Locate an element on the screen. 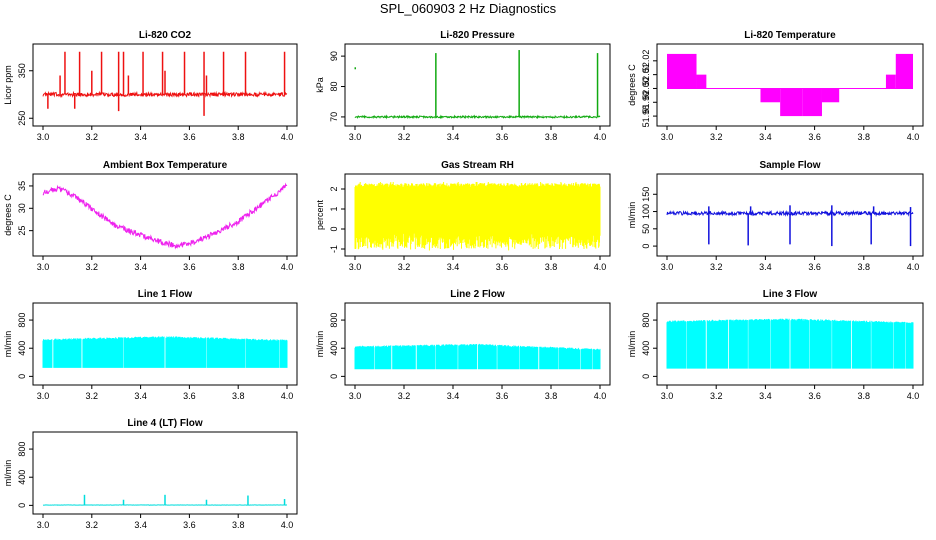 The image size is (936, 540). page-title: SPL_060903 2 Hz Diagnostics is located at coordinates (468, 8).